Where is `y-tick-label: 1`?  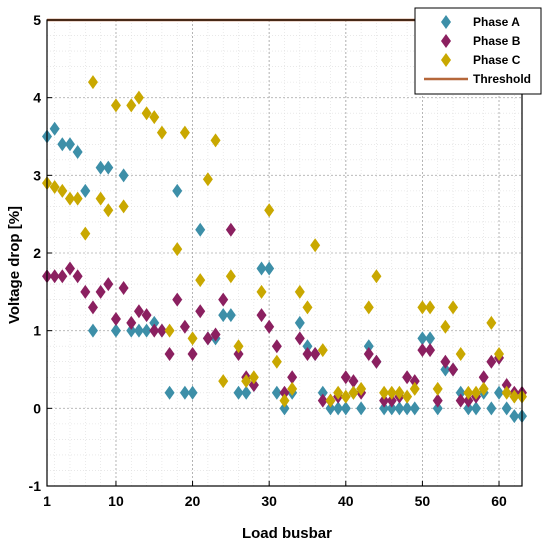 y-tick-label: 1 is located at coordinates (37, 331).